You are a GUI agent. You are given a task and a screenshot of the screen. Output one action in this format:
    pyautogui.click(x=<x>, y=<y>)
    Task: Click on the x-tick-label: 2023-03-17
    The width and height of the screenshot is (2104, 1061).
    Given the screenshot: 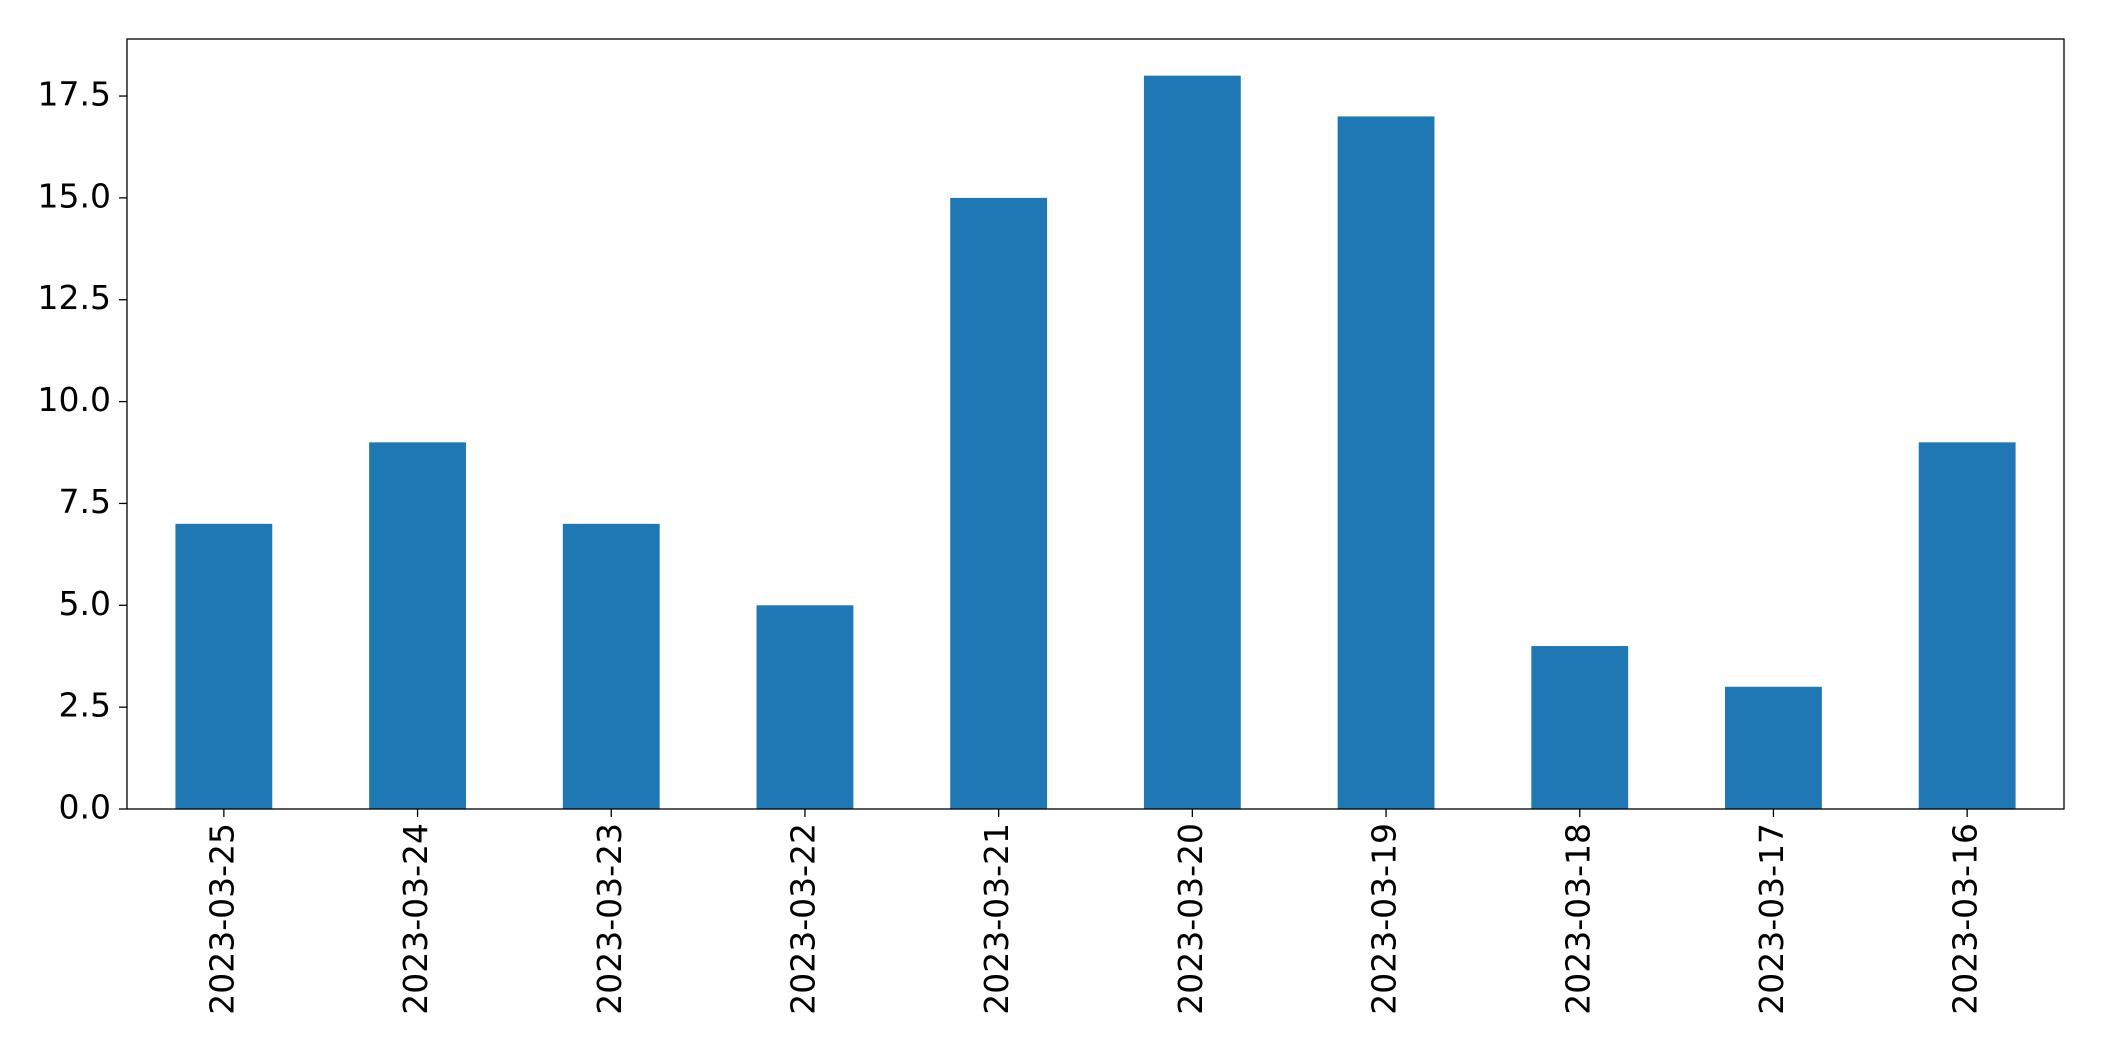 What is the action you would take?
    pyautogui.click(x=1771, y=919)
    